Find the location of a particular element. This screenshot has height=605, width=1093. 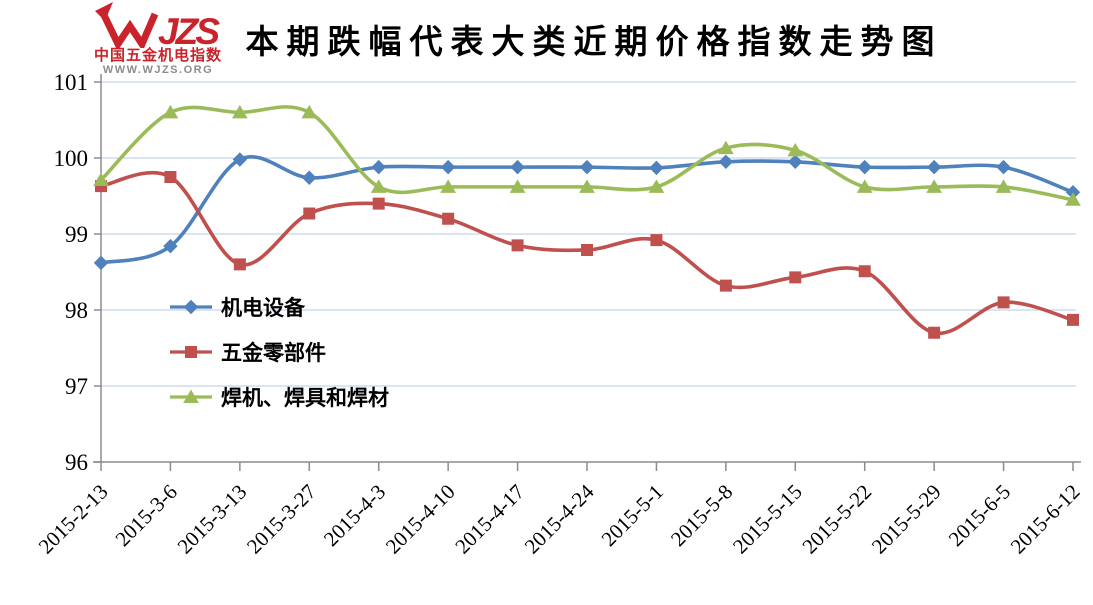

x-tick-label: 2015-5-22 is located at coordinates (836, 519).